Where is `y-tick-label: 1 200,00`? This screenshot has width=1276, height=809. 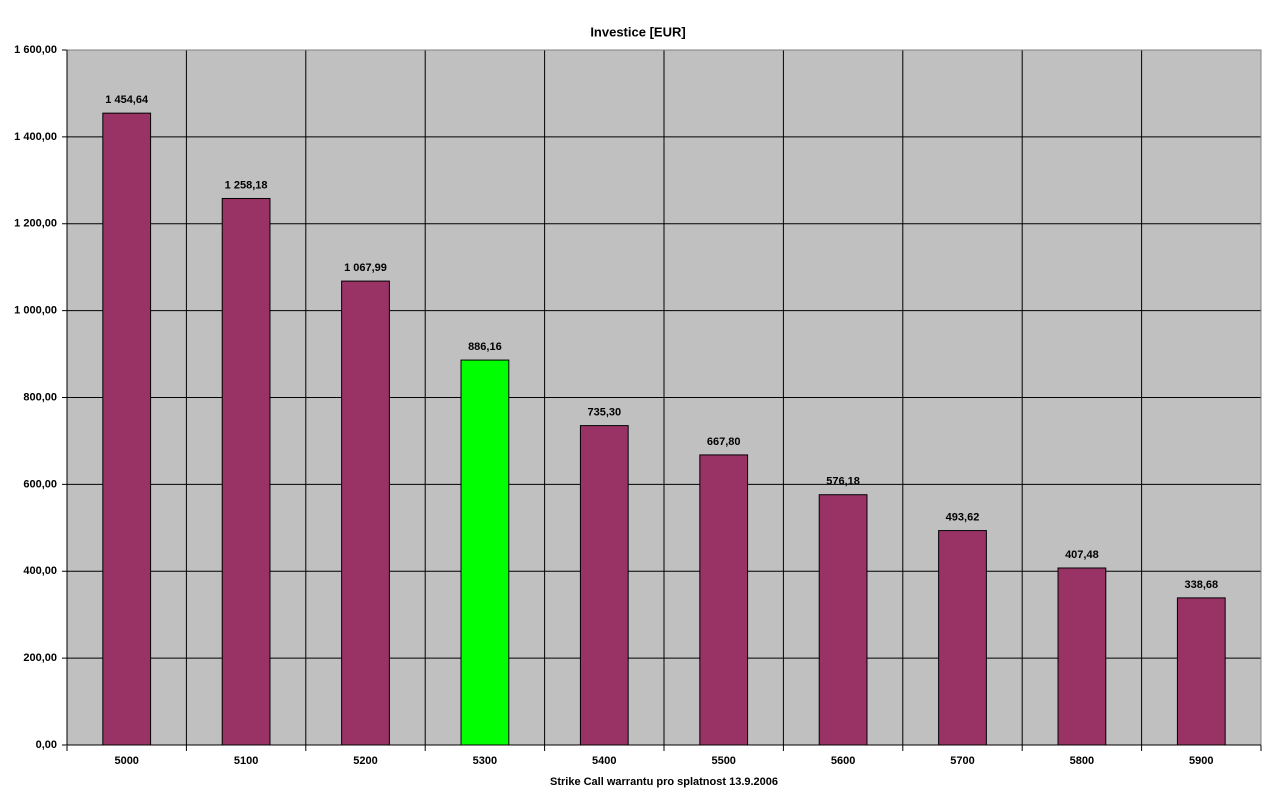
y-tick-label: 1 200,00 is located at coordinates (35, 224).